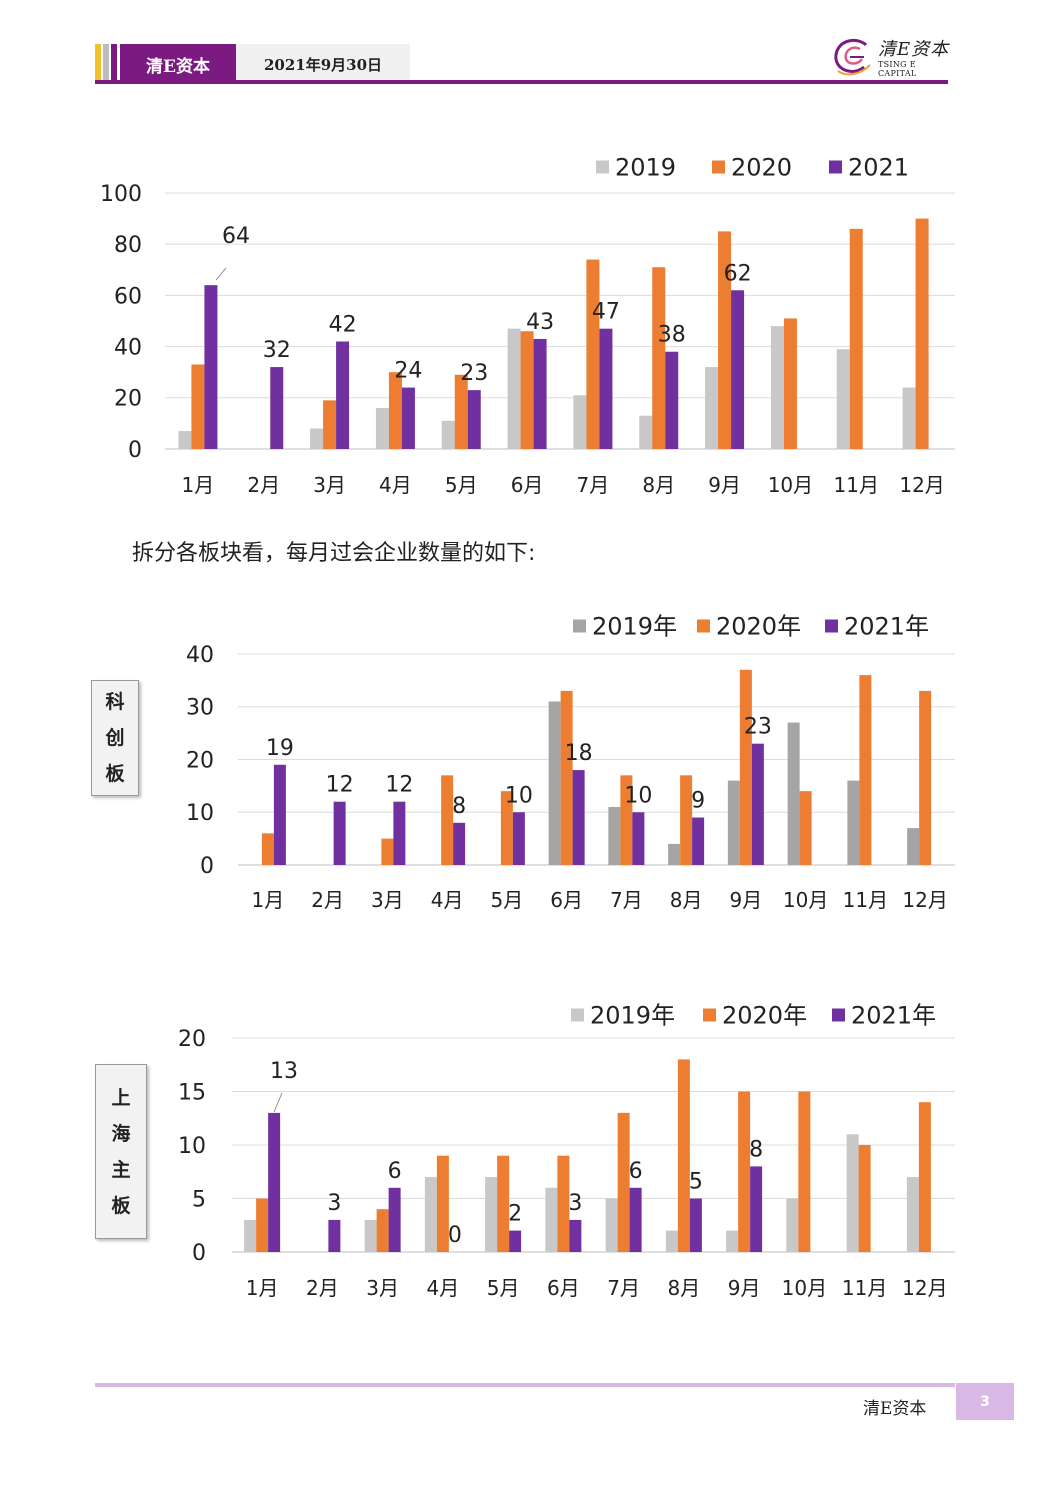 This screenshot has height=1486, width=1051. I want to click on logo-swirl-icon, so click(852, 57).